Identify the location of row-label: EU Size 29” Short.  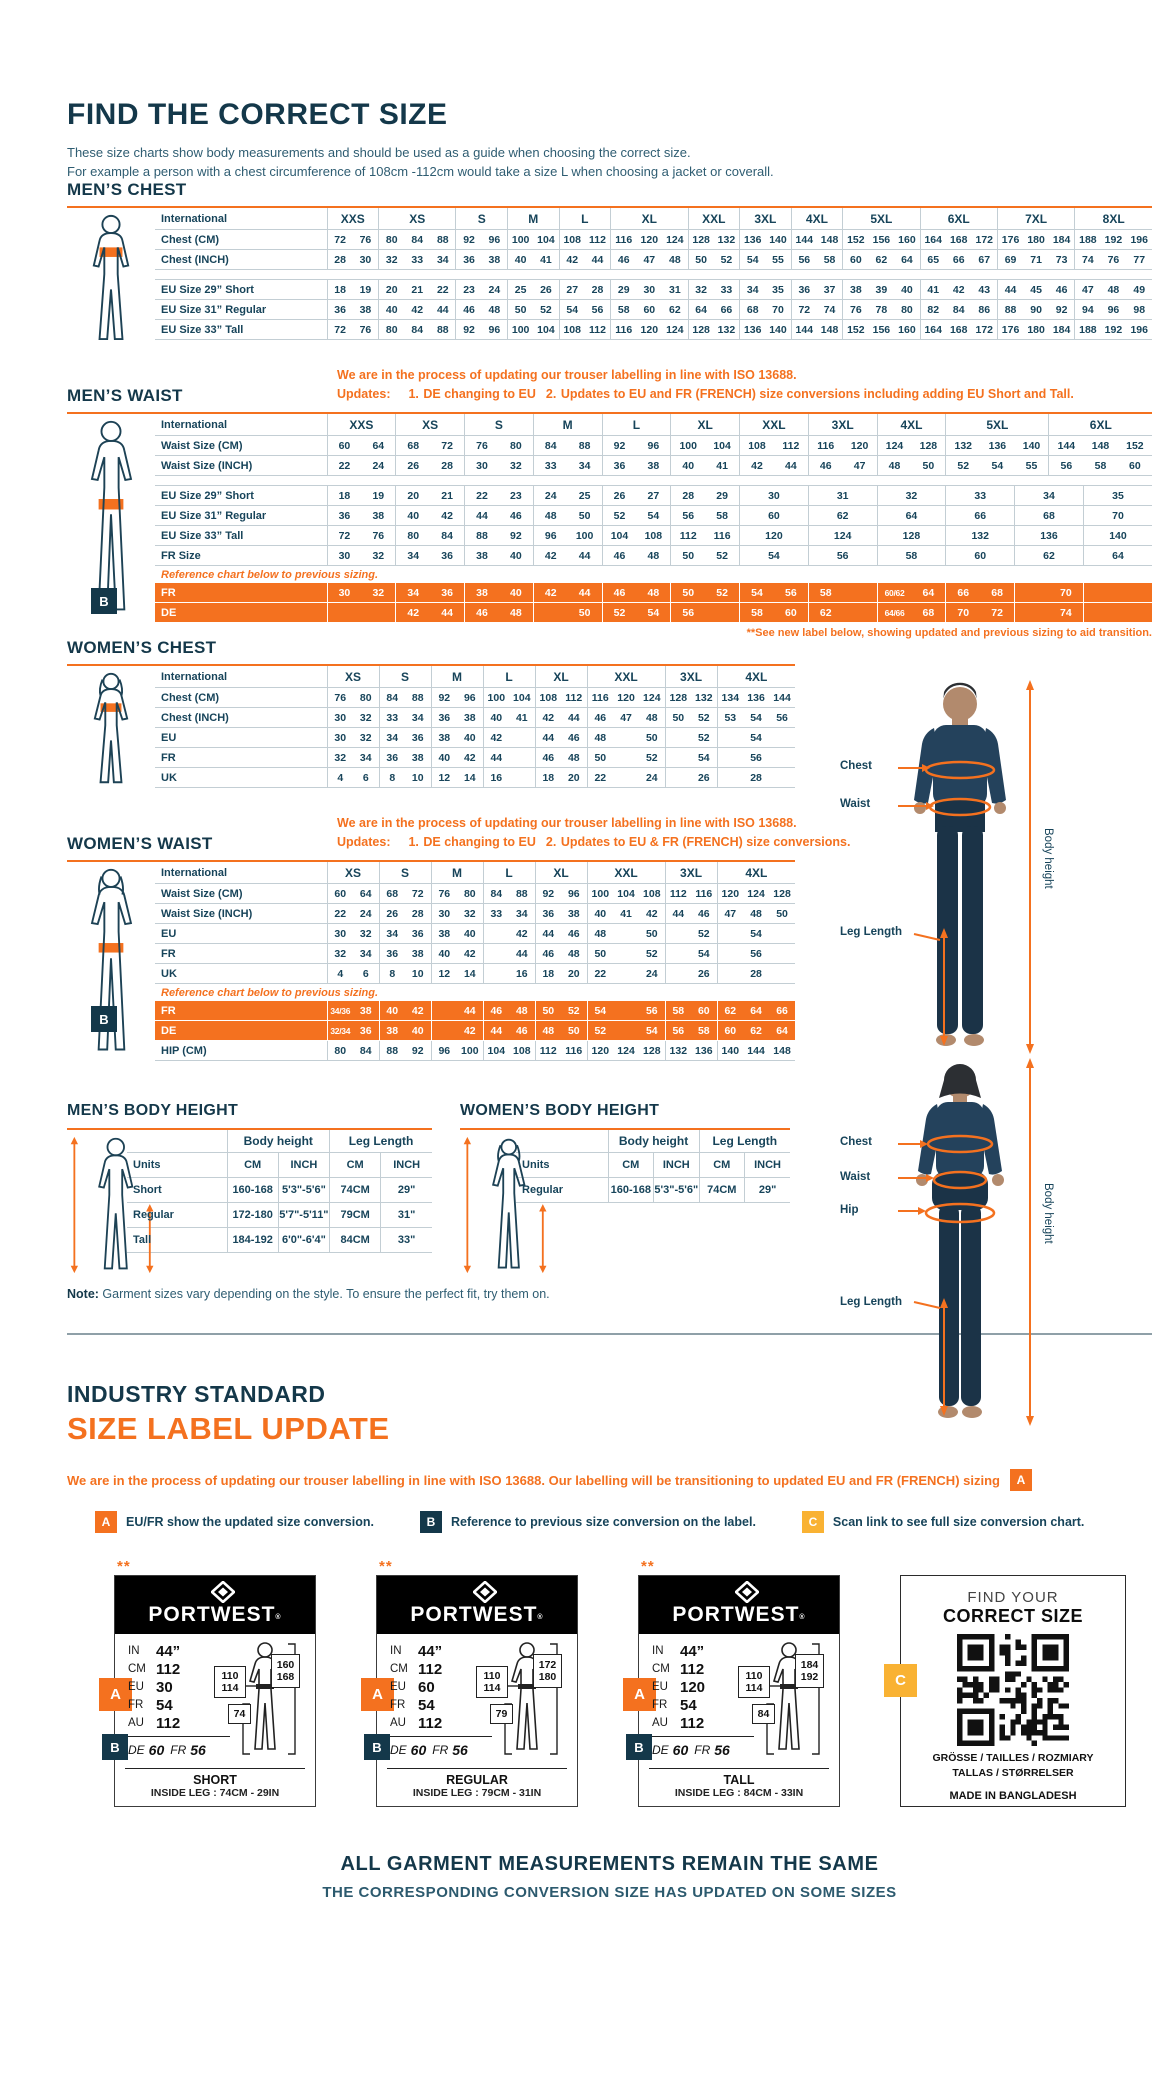
(241, 495).